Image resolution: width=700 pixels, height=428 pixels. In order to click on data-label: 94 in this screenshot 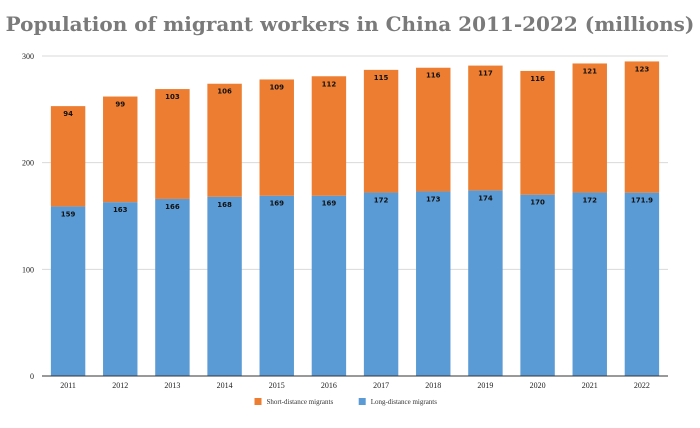, I will do `click(68, 114)`.